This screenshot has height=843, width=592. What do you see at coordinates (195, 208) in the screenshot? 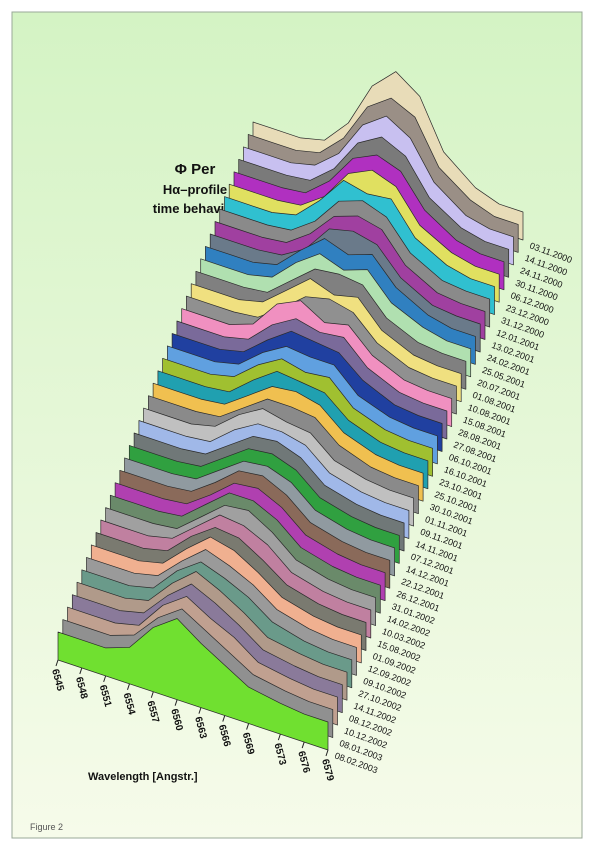
I see `chart-subtitle: time behavior` at bounding box center [195, 208].